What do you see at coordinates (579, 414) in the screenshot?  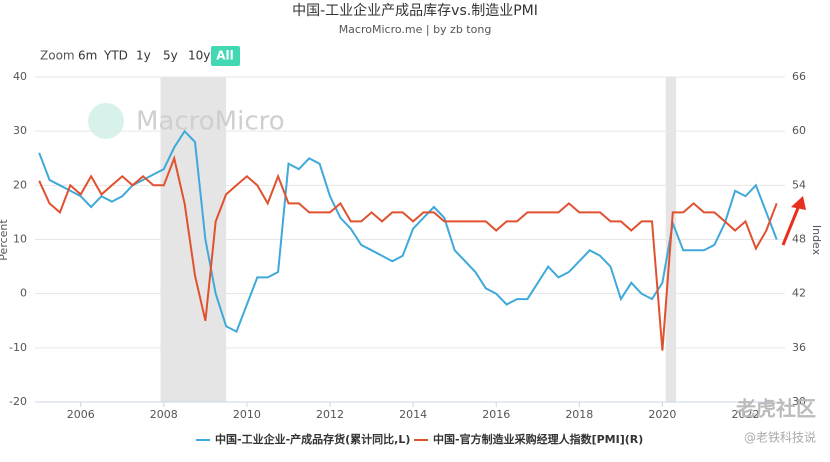 I see `x-tick-label: 2018` at bounding box center [579, 414].